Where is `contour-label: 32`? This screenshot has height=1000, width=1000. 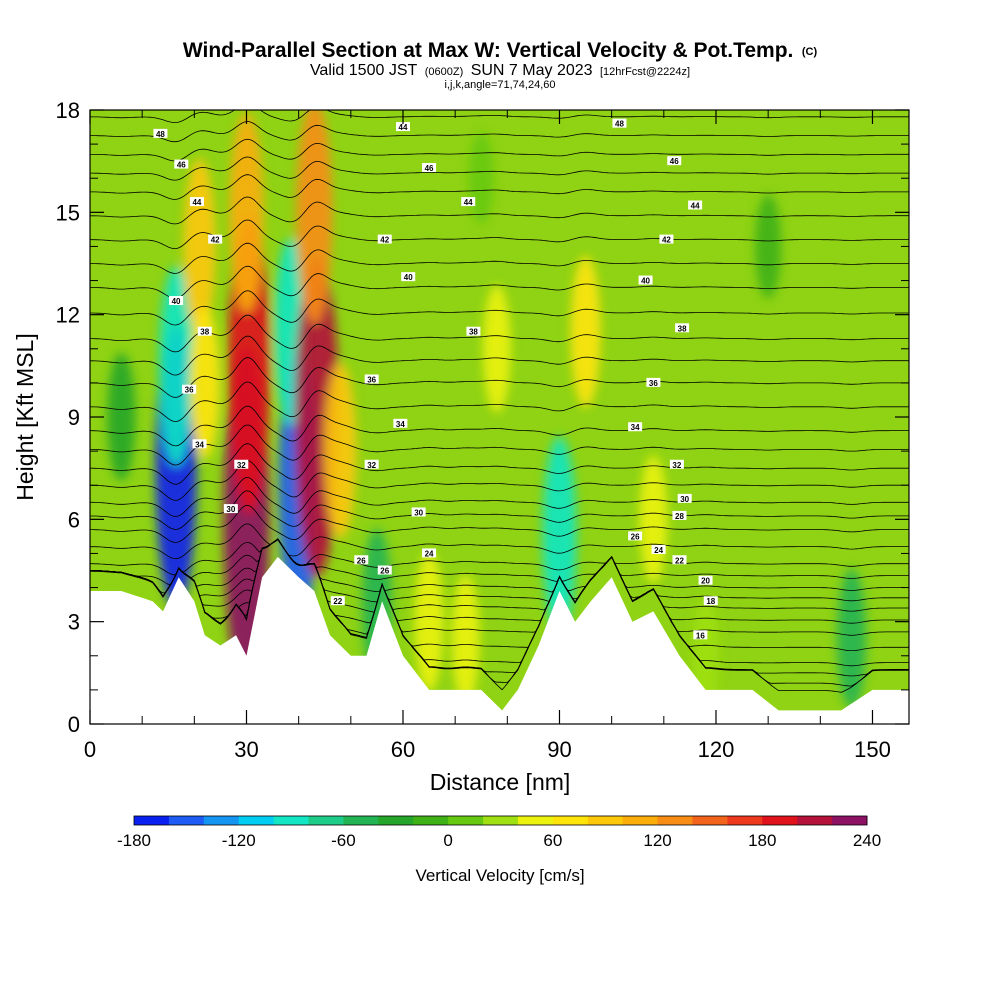 contour-label: 32 is located at coordinates (676, 464).